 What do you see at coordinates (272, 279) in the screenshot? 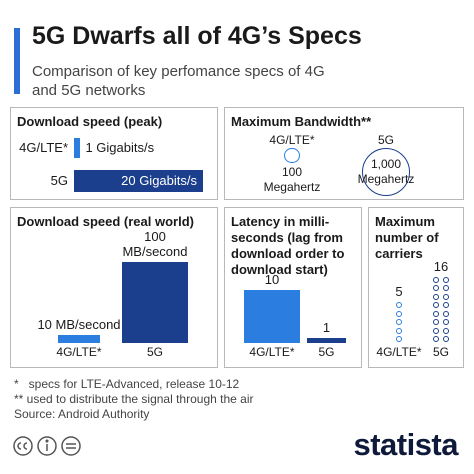
I see `value-label: 10` at bounding box center [272, 279].